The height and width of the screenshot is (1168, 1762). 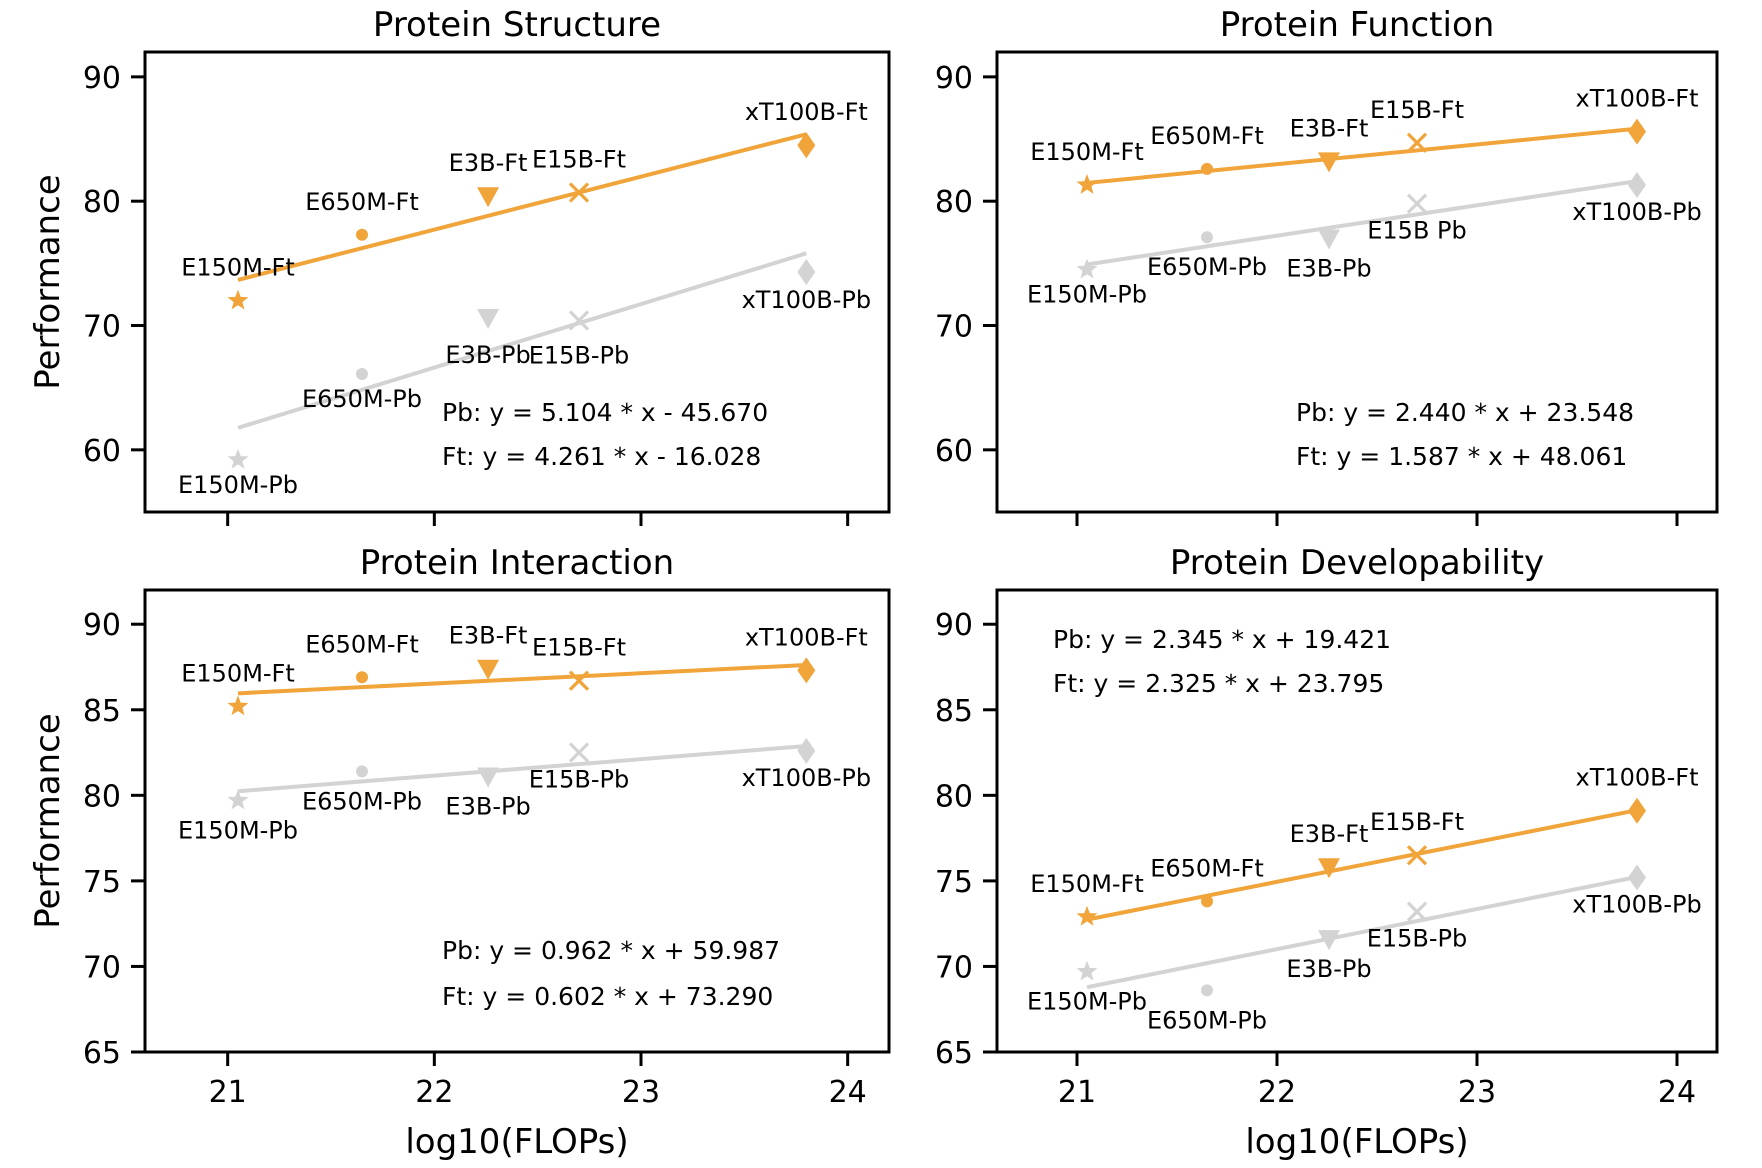 I want to click on fit-line-pb, so click(x=522, y=769).